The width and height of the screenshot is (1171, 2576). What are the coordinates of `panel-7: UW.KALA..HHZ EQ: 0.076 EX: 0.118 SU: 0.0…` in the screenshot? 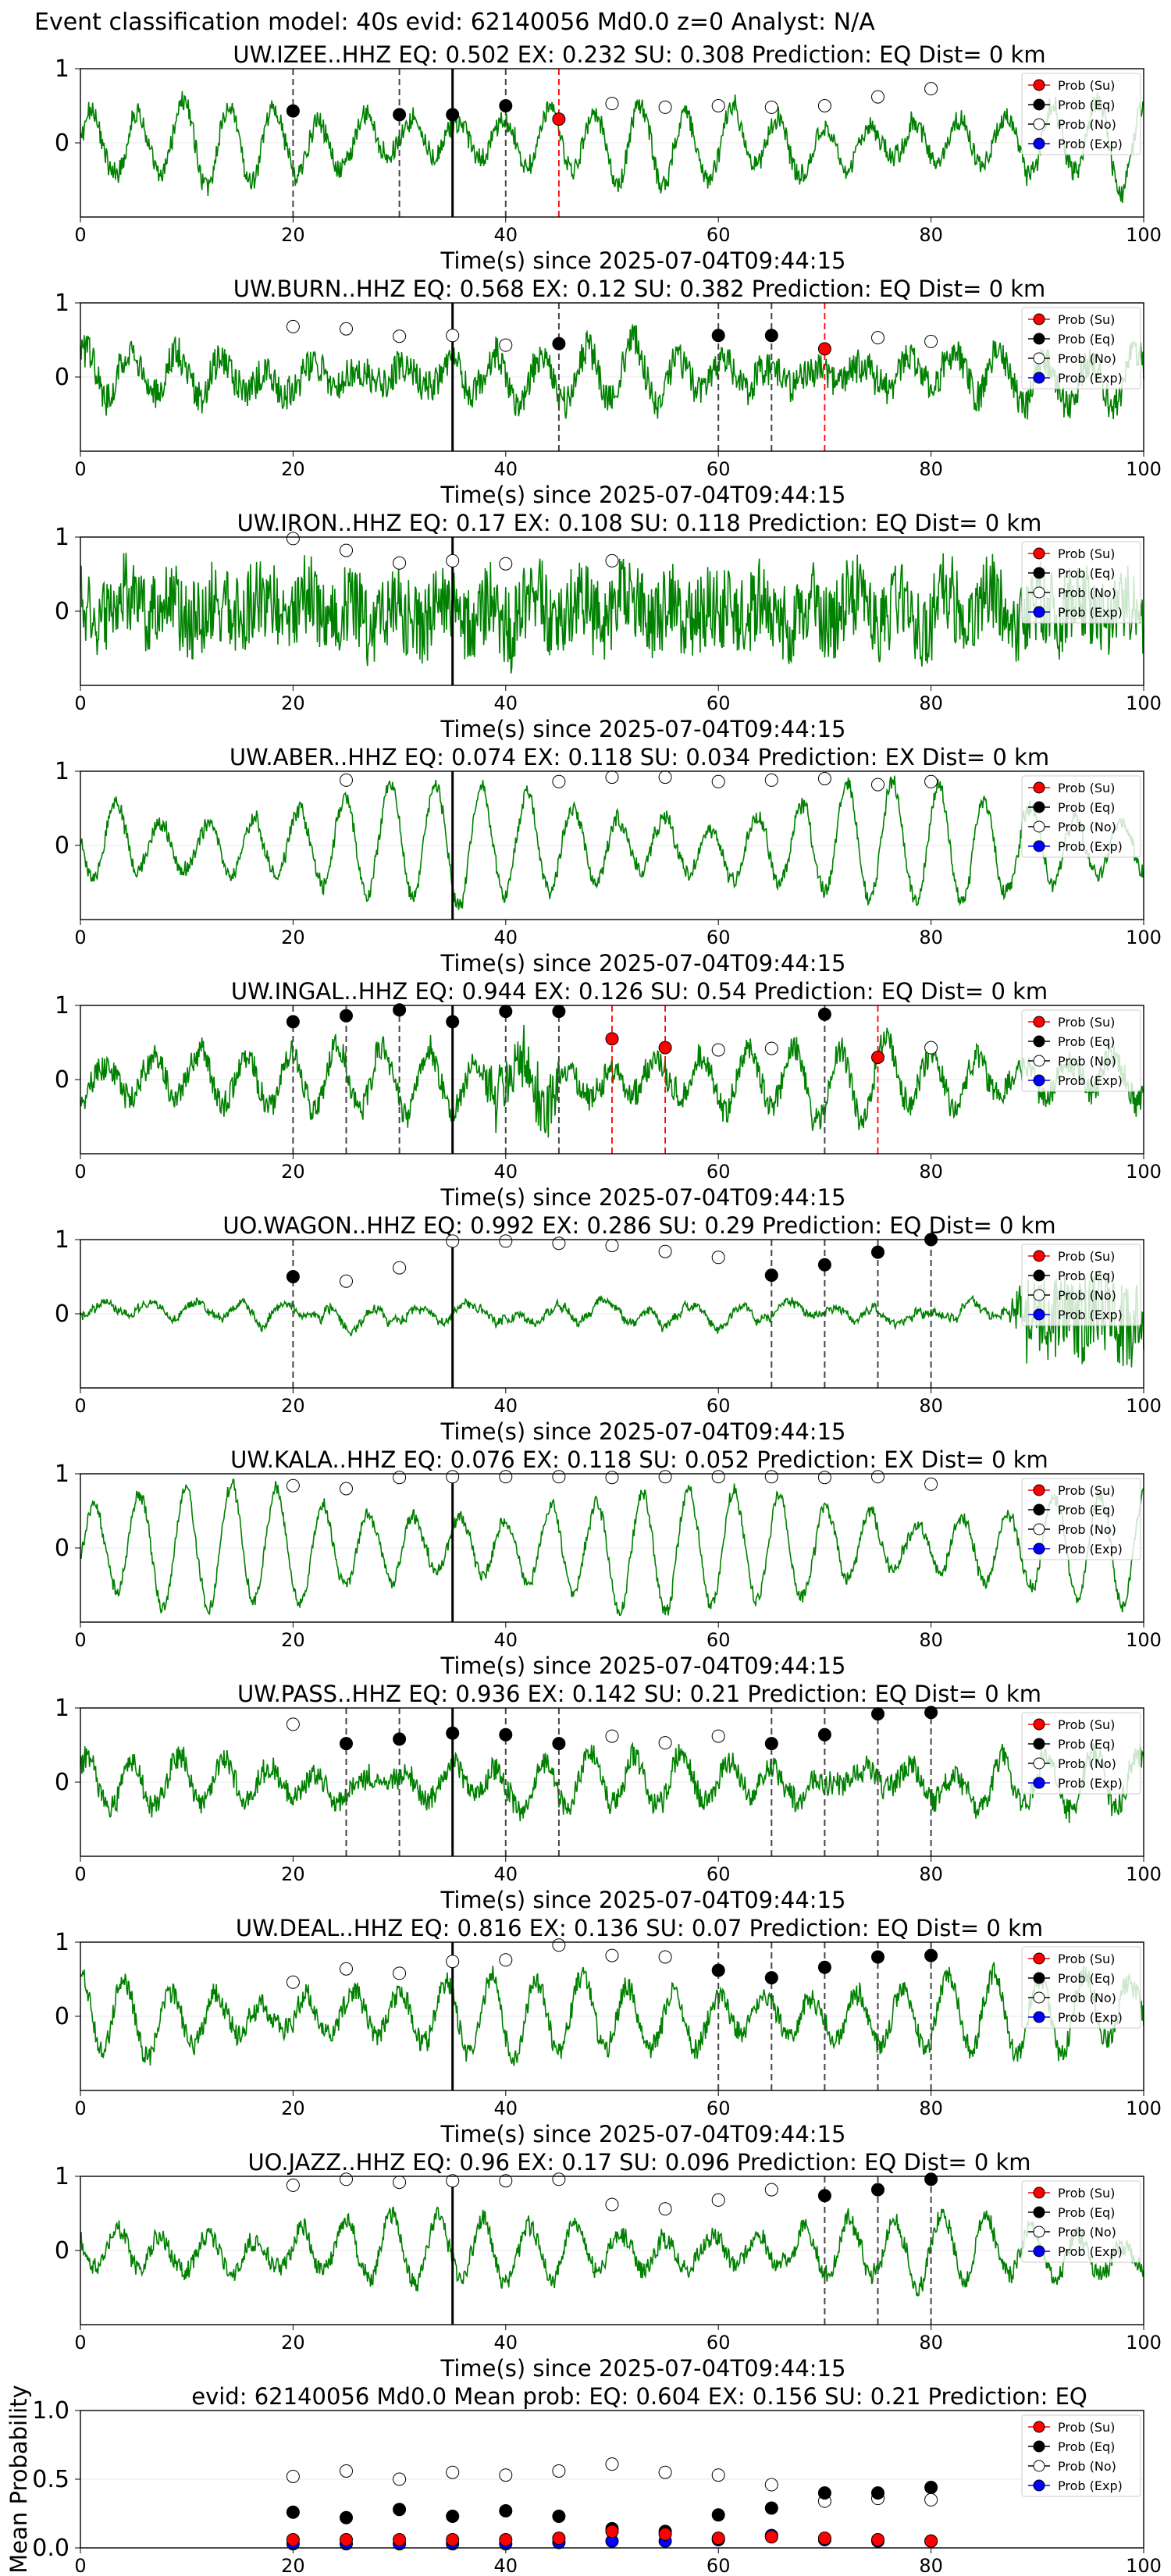 It's located at (608, 1562).